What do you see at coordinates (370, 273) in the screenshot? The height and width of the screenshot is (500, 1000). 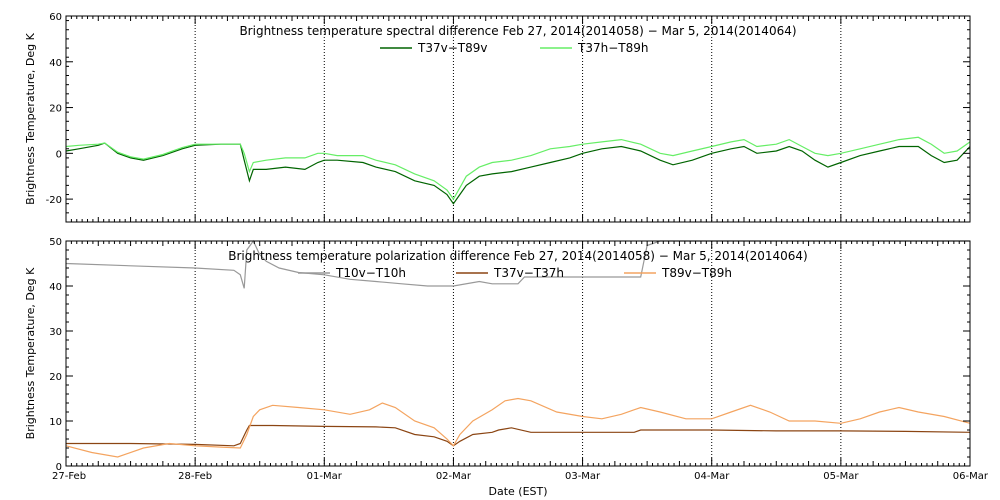 I see `legend-label-1: T10v−T10h` at bounding box center [370, 273].